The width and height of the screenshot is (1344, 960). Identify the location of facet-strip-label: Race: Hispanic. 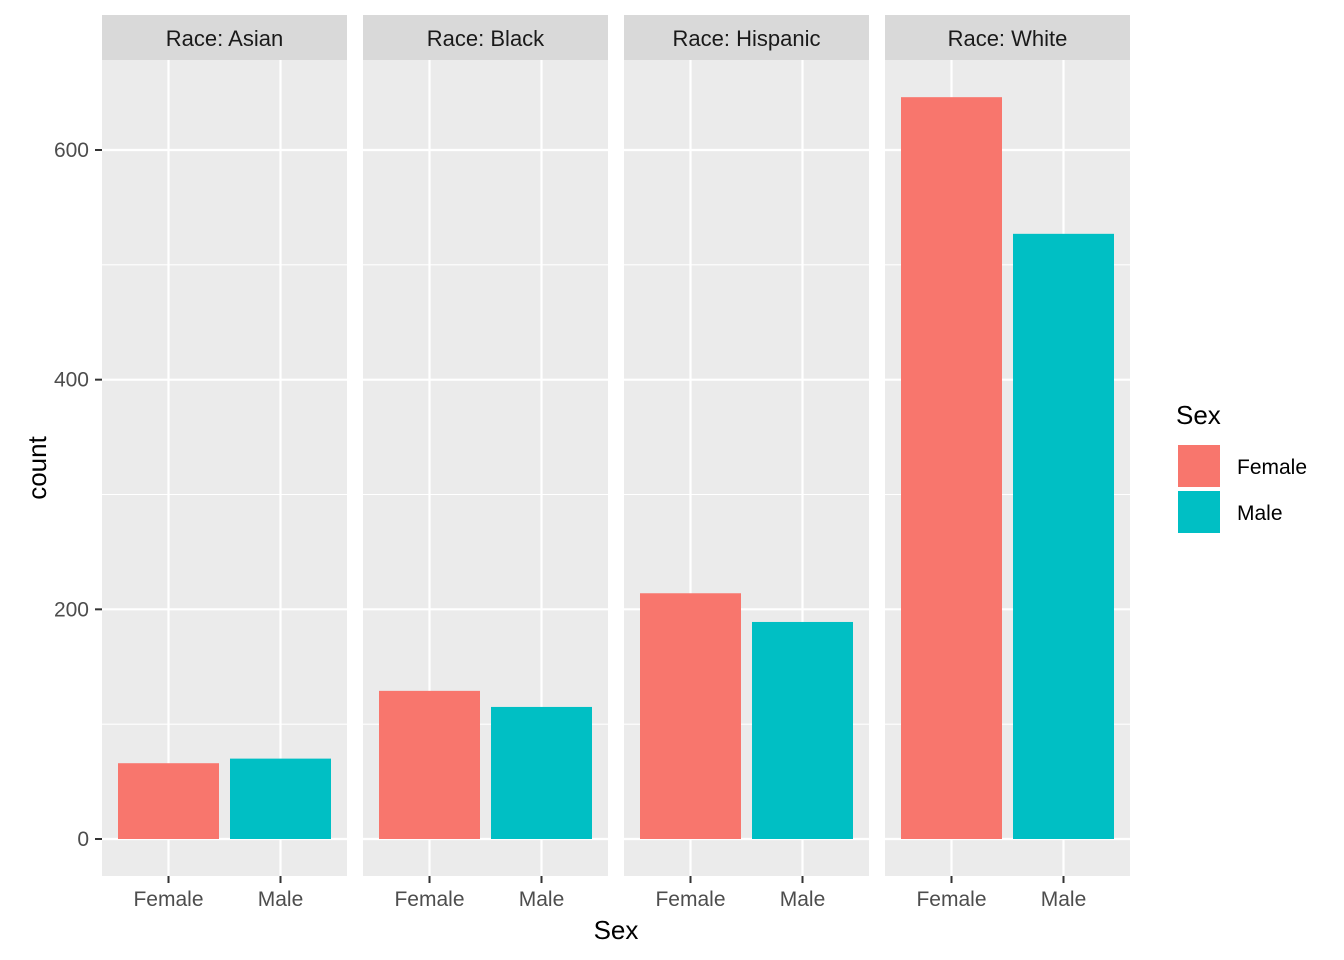
(747, 38).